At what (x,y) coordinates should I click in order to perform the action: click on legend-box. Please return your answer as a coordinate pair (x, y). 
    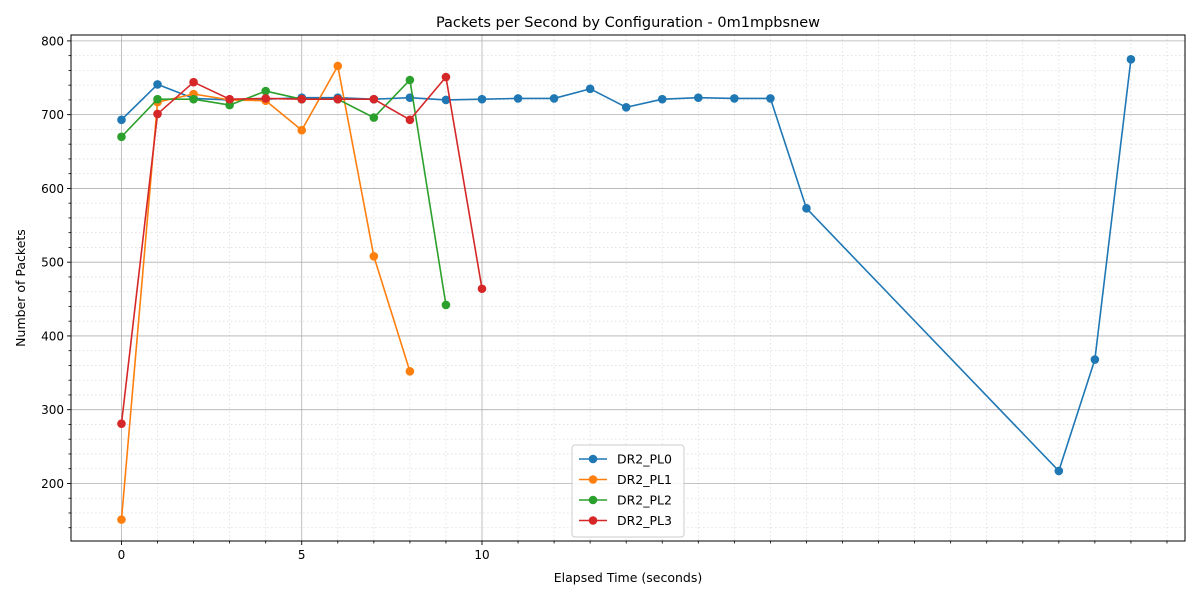
    Looking at the image, I should click on (628, 491).